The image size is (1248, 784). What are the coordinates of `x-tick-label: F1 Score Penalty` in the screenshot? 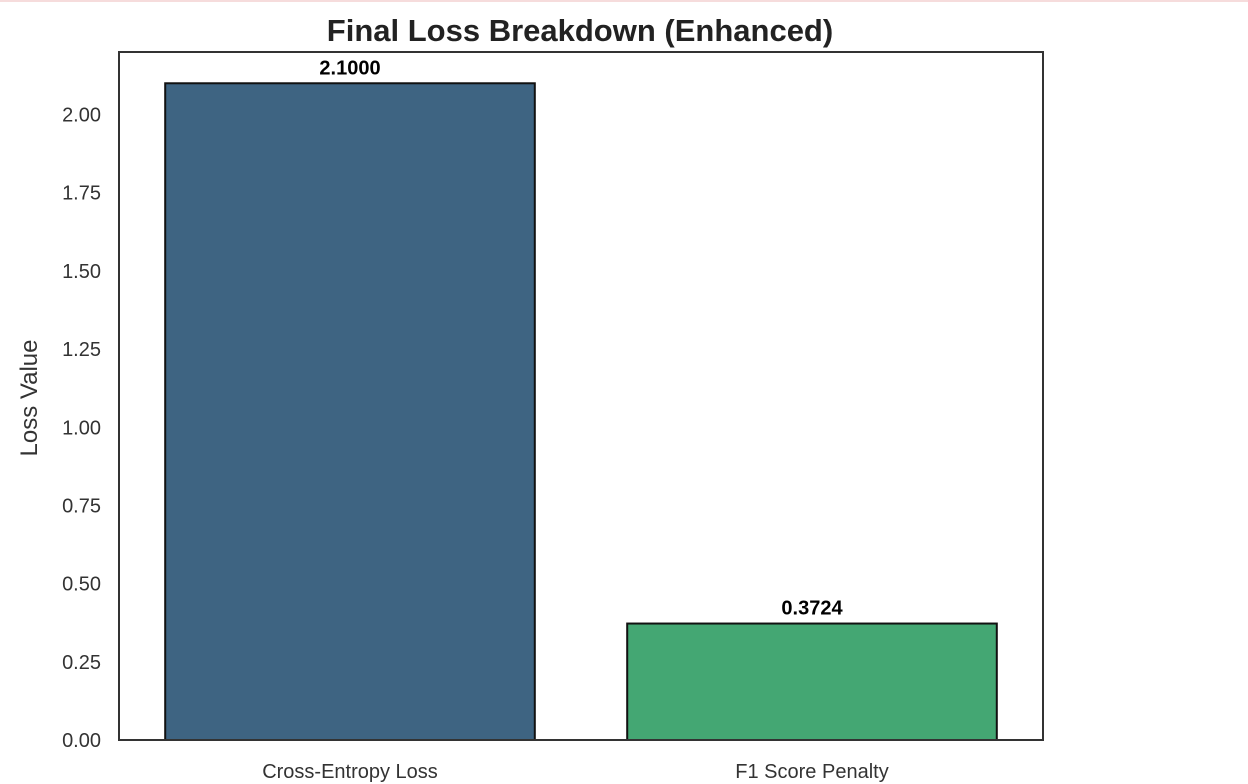 It's located at (811, 772).